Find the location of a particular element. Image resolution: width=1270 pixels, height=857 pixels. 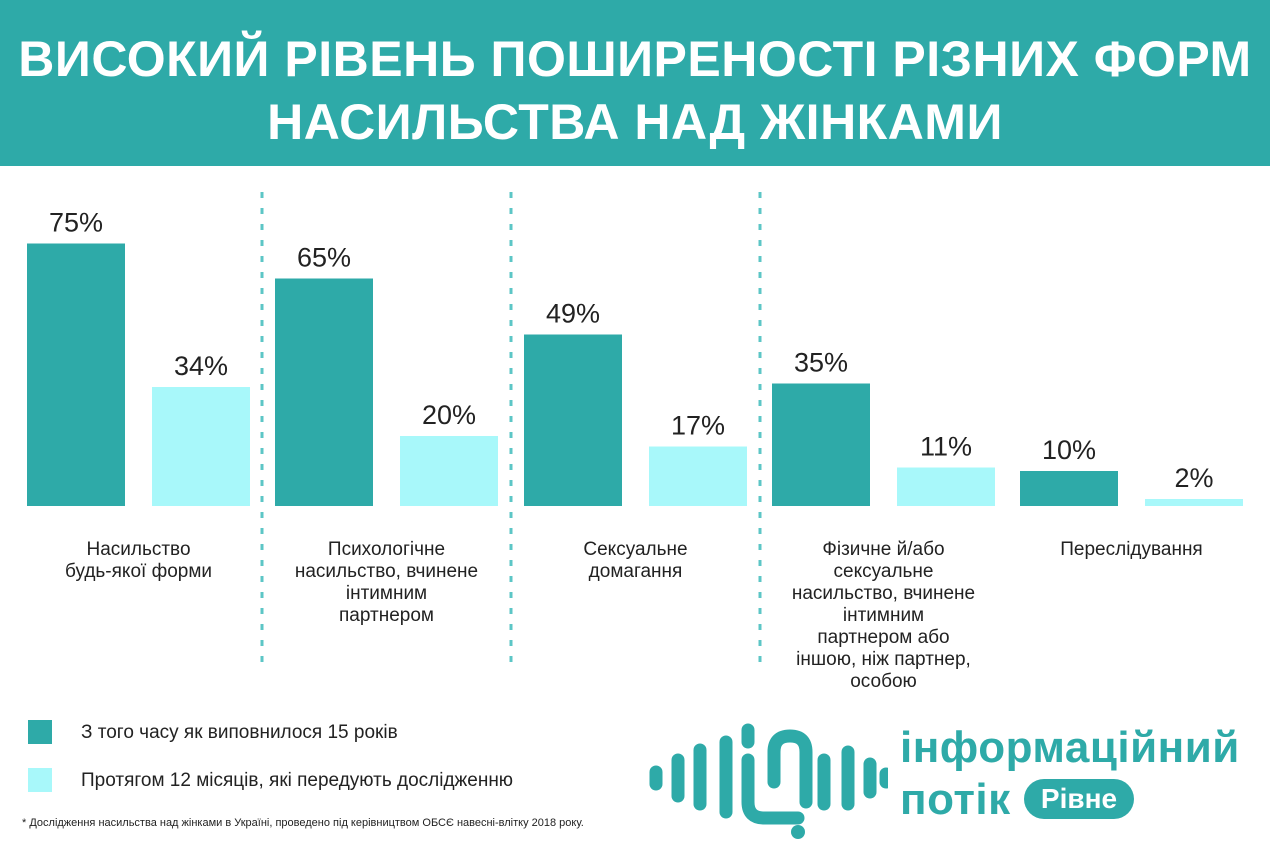

legend-label-since15: З того часу як виповнилося 15 років is located at coordinates (239, 732).